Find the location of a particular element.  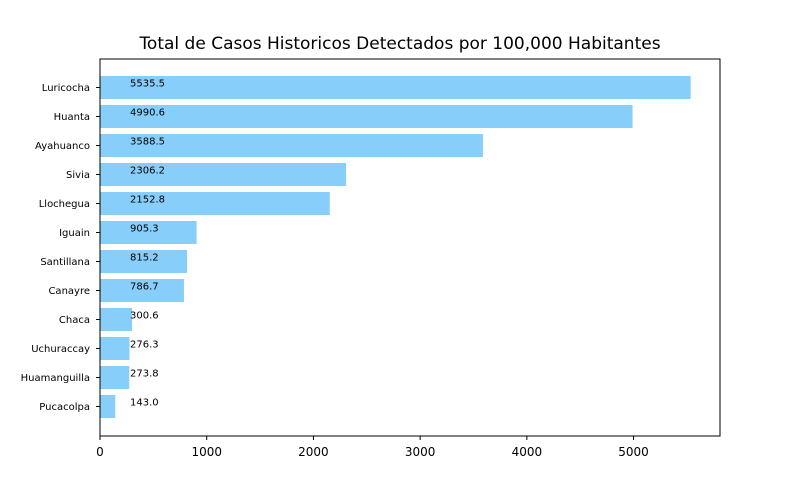

y-tick-label: Ayahuanco is located at coordinates (62, 146).